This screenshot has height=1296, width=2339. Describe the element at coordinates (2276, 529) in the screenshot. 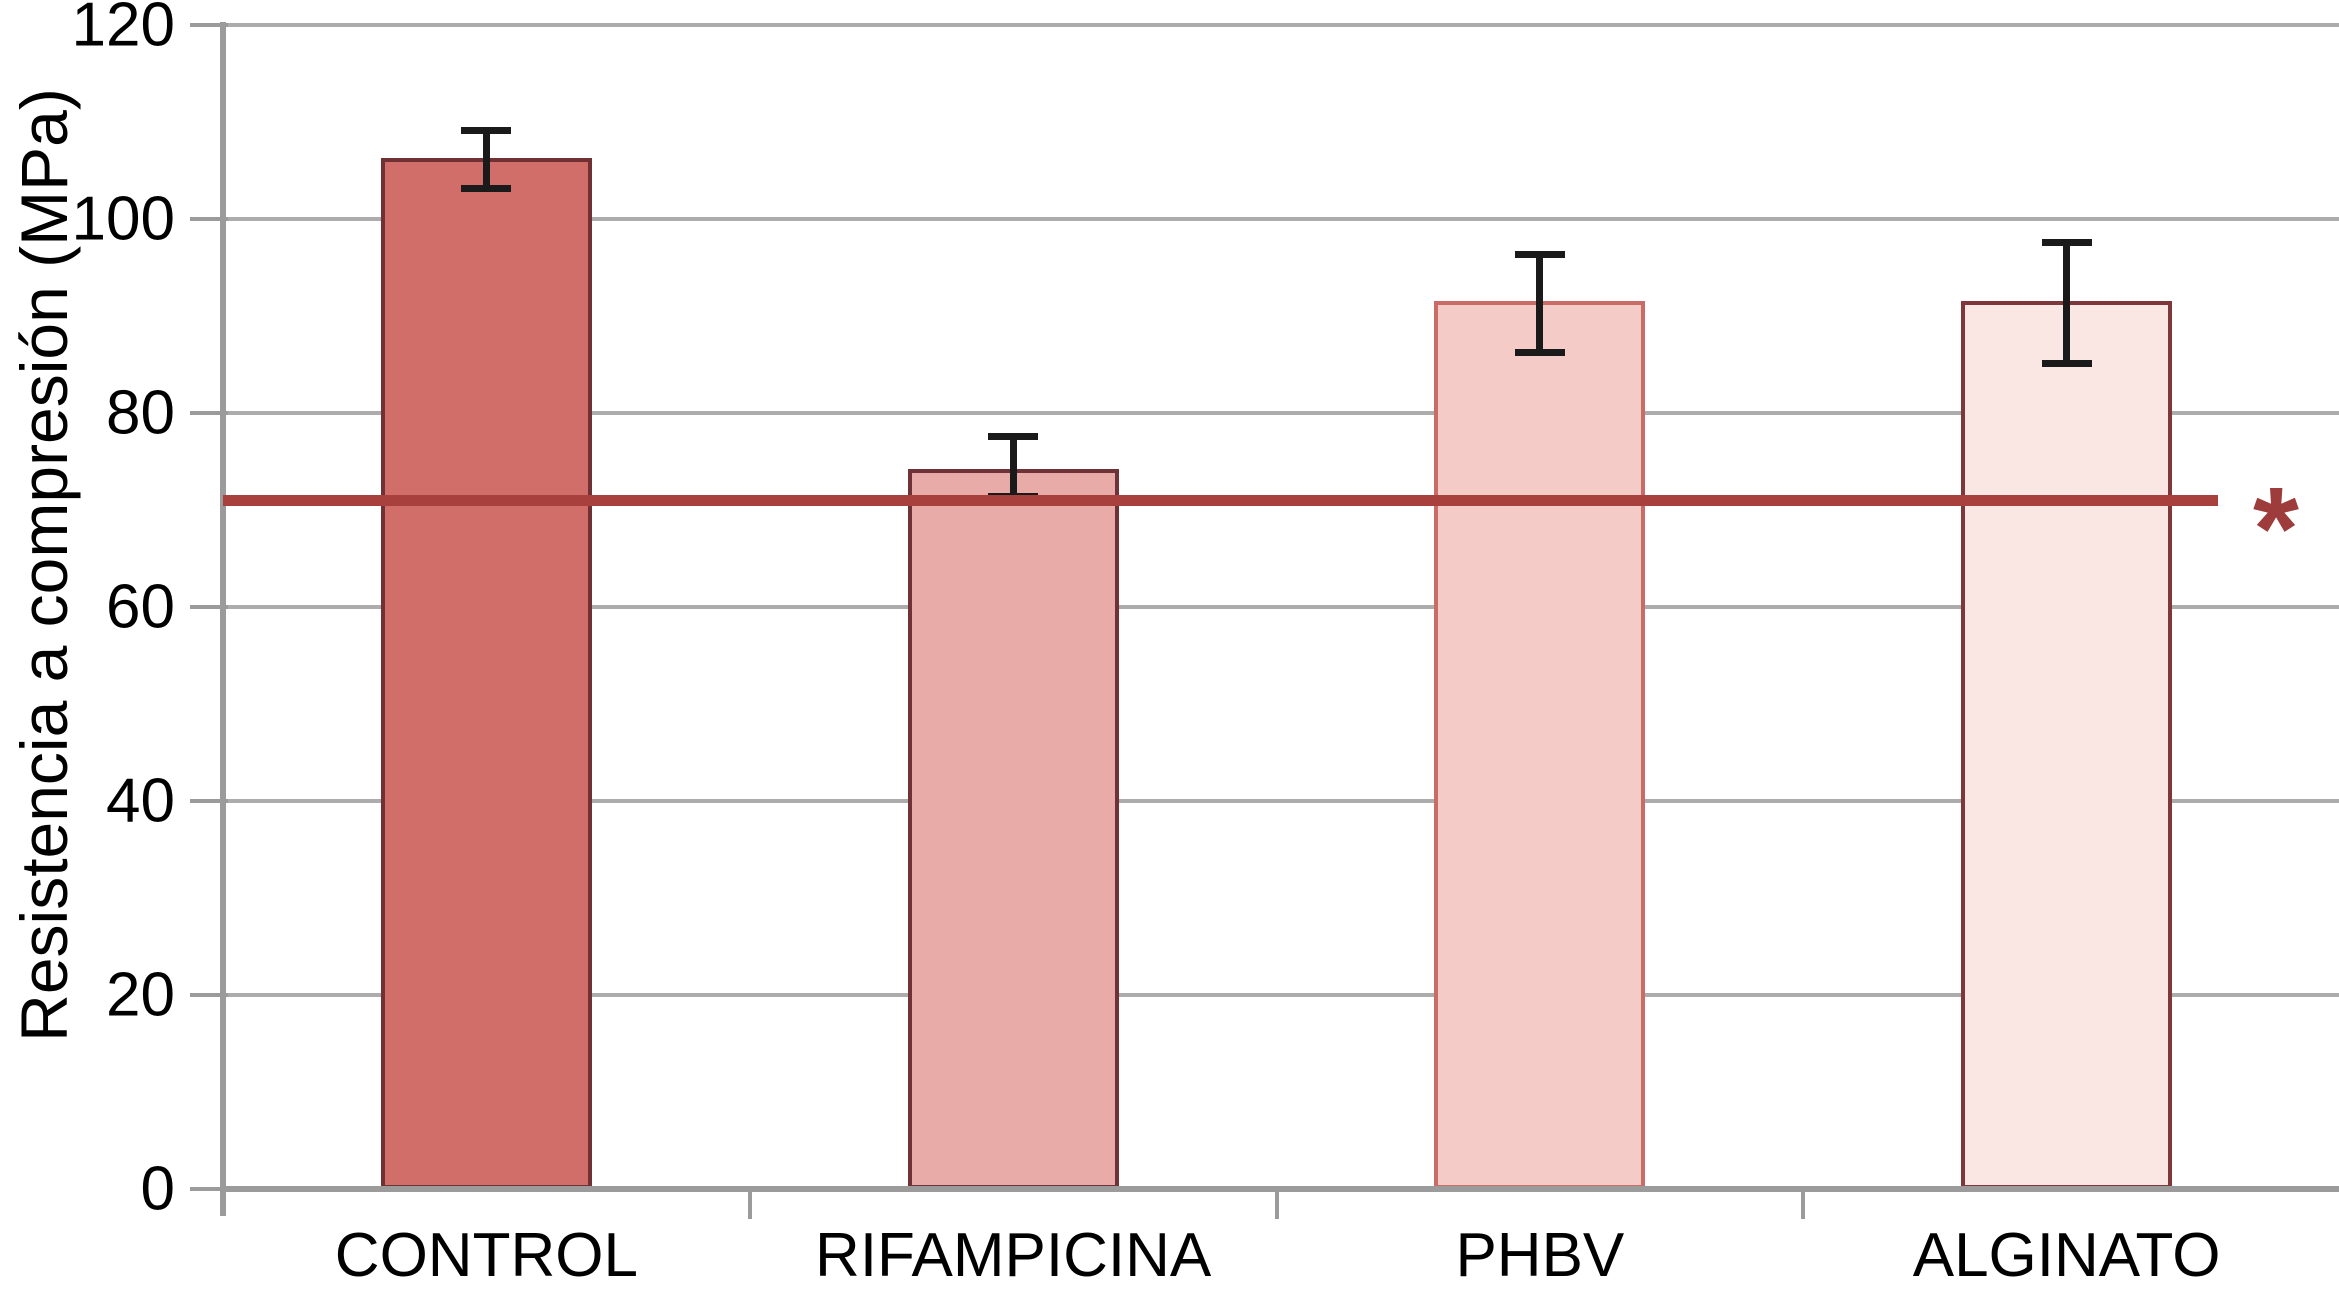

I see `significance-asterisk: *` at that location.